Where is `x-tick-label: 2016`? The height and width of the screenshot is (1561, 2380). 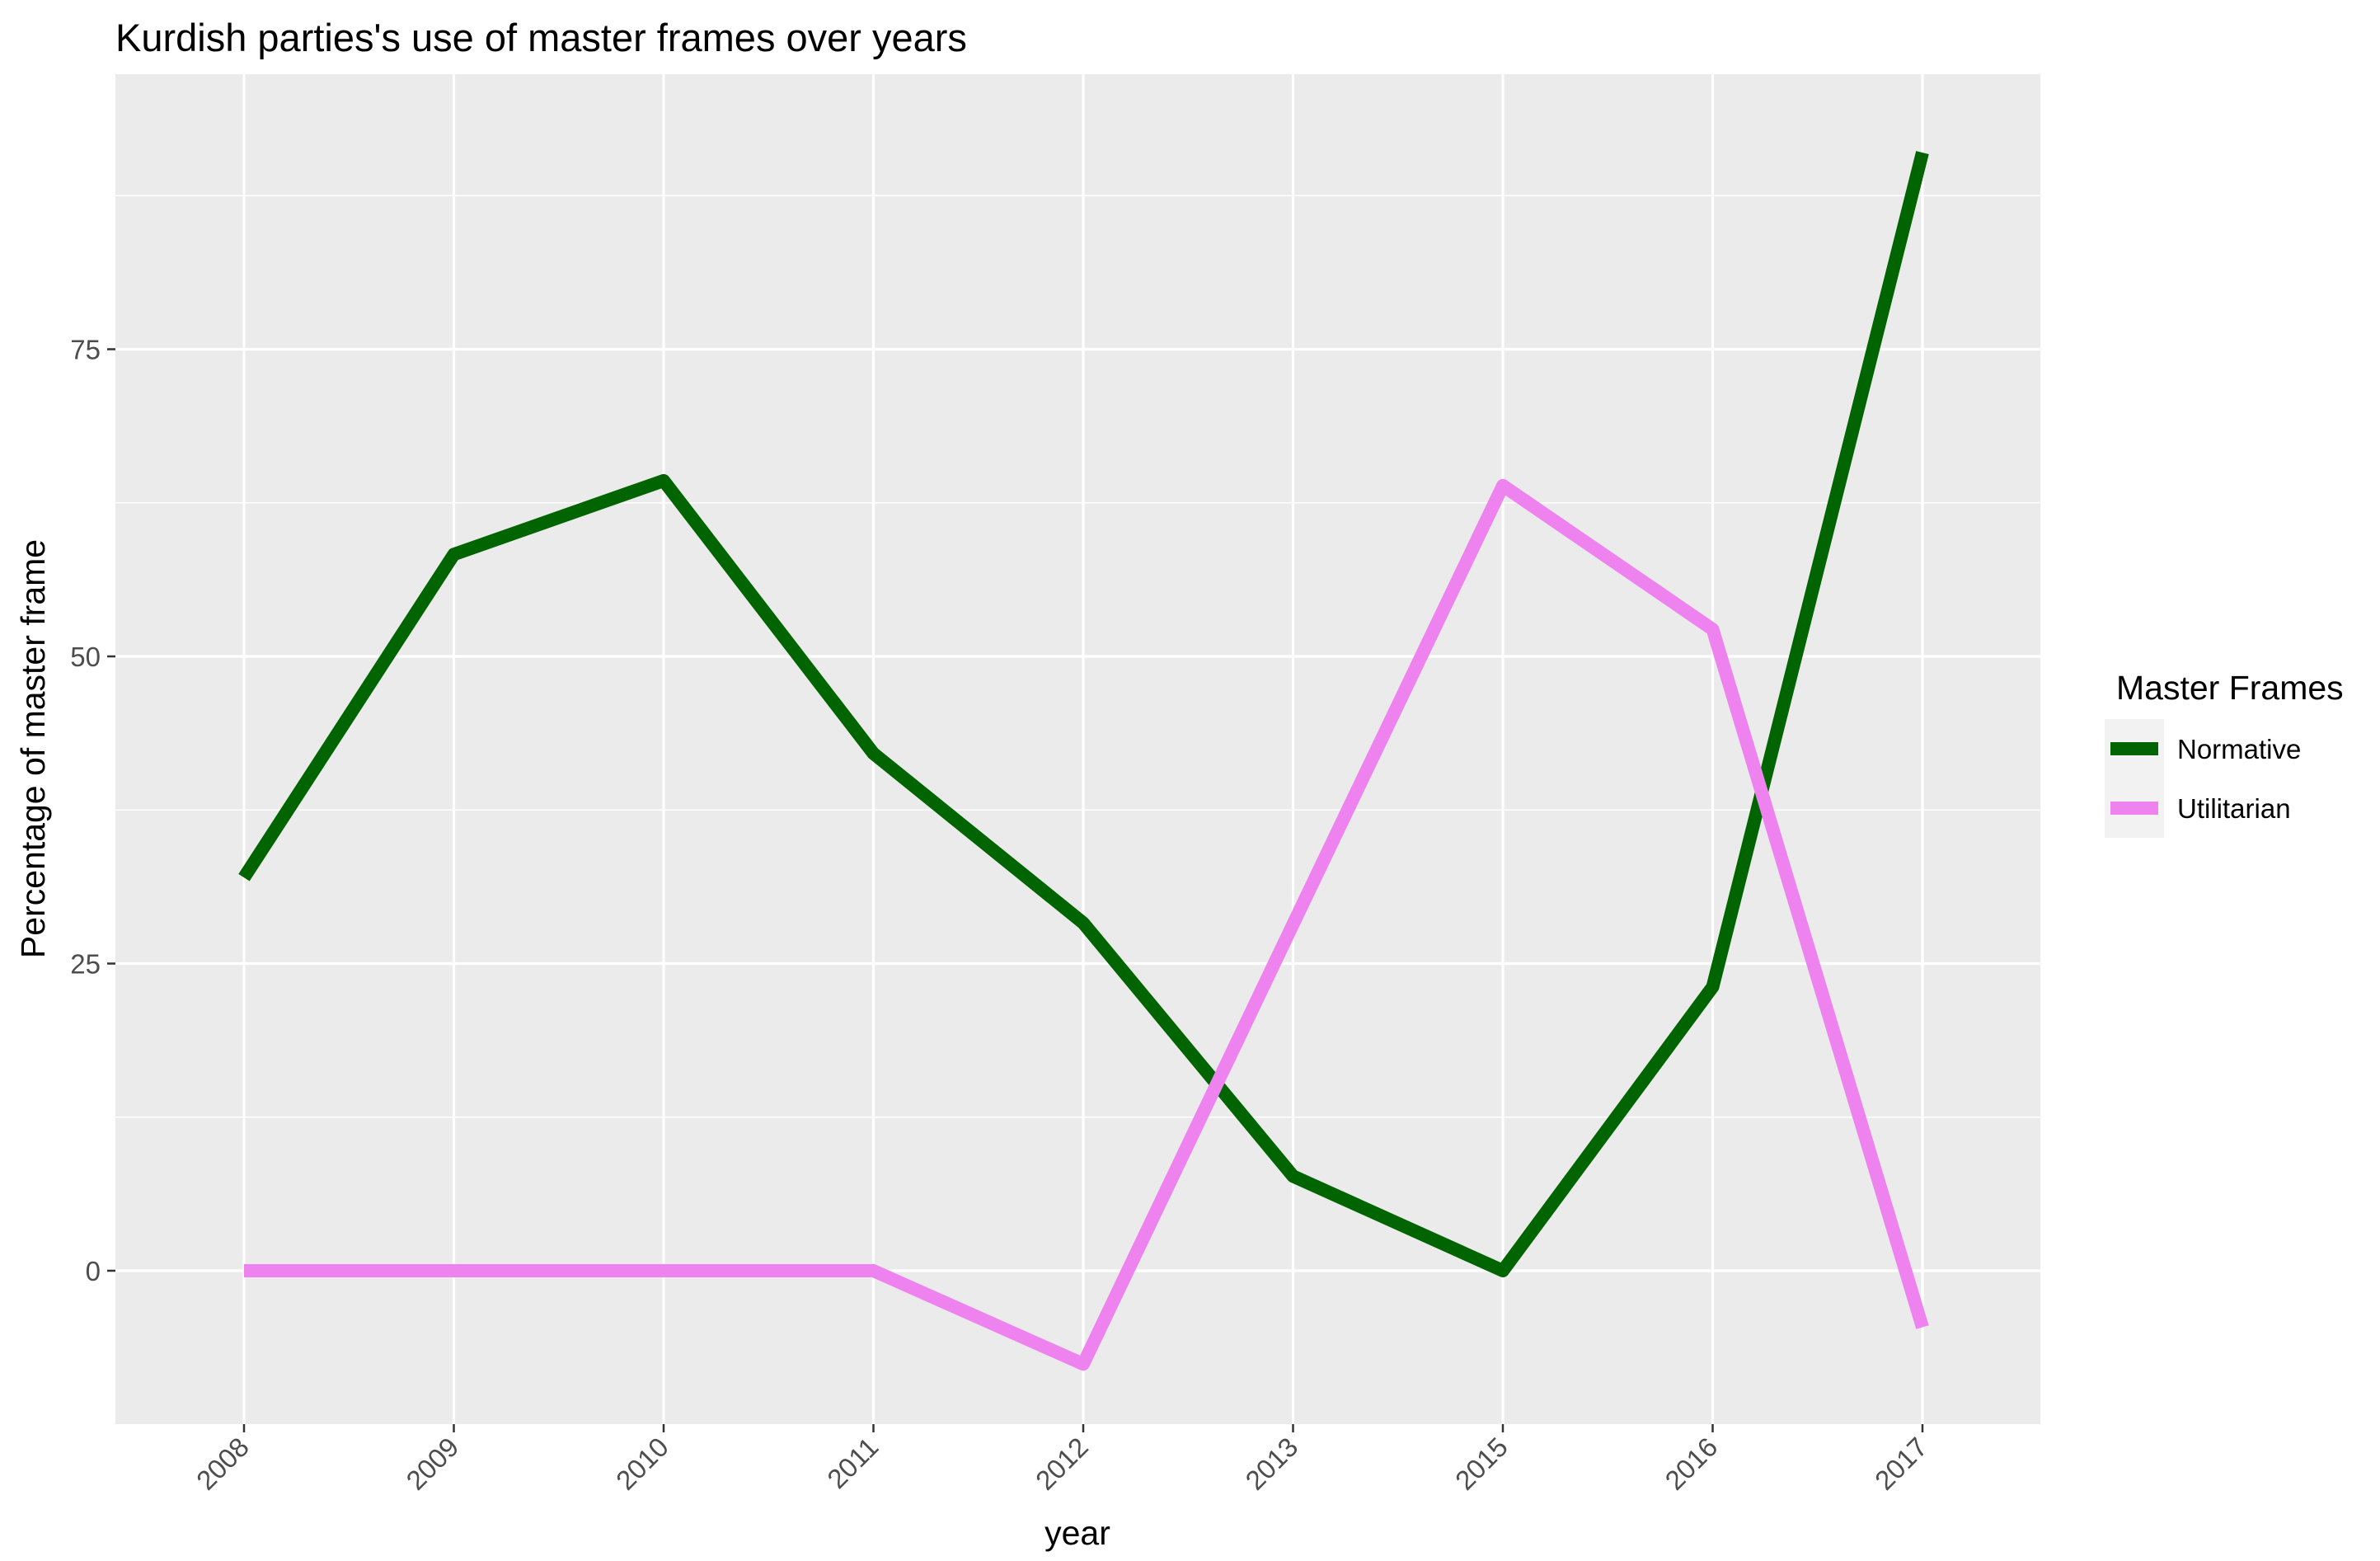 x-tick-label: 2016 is located at coordinates (1691, 1464).